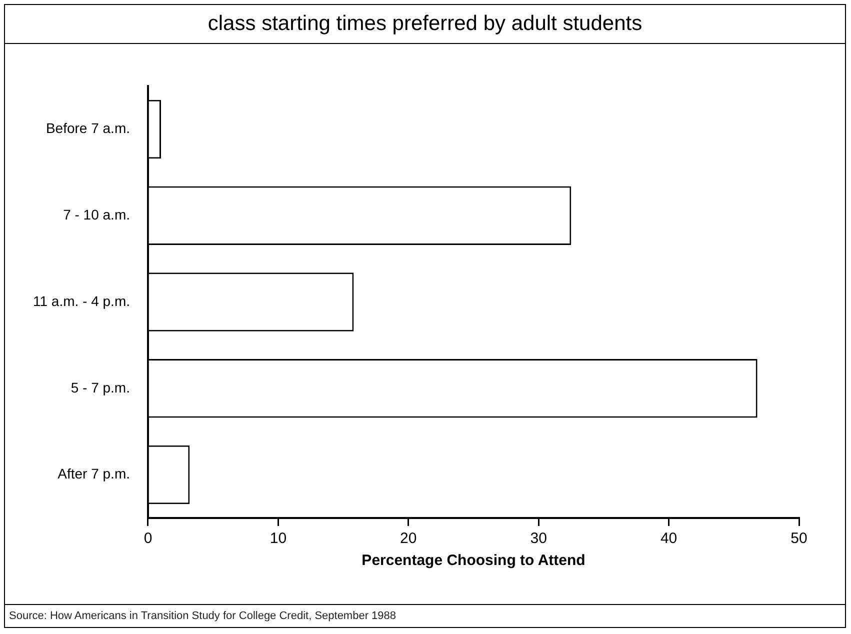 The width and height of the screenshot is (851, 634). I want to click on x-tick-label: 40, so click(669, 539).